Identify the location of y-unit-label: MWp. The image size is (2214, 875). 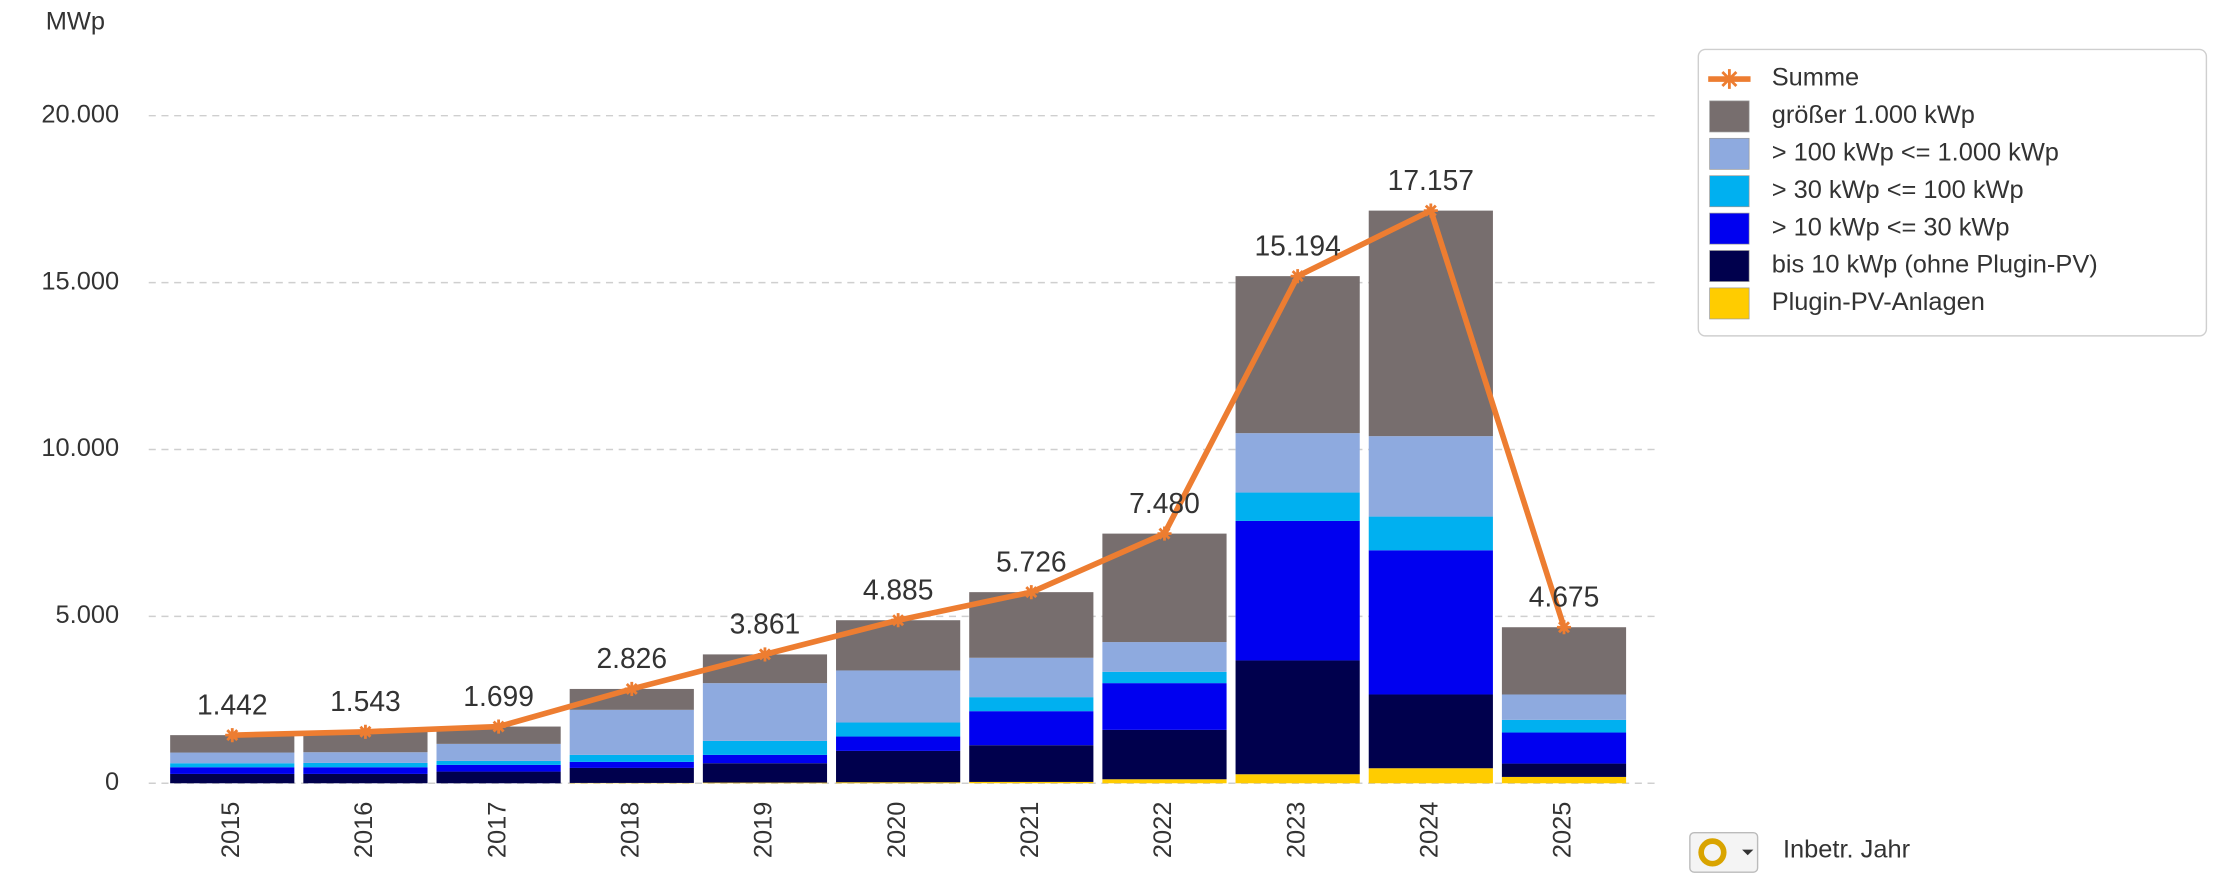
(75, 21).